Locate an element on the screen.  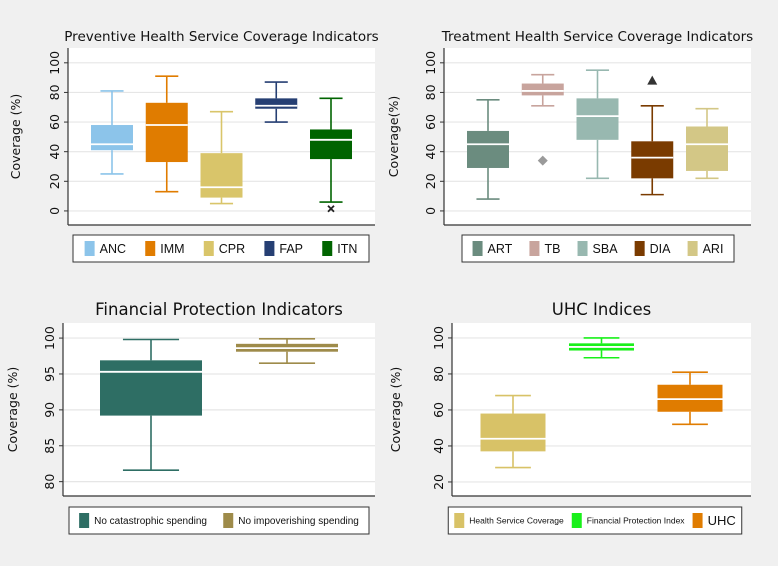
legend-label: IMM is located at coordinates (172, 249).